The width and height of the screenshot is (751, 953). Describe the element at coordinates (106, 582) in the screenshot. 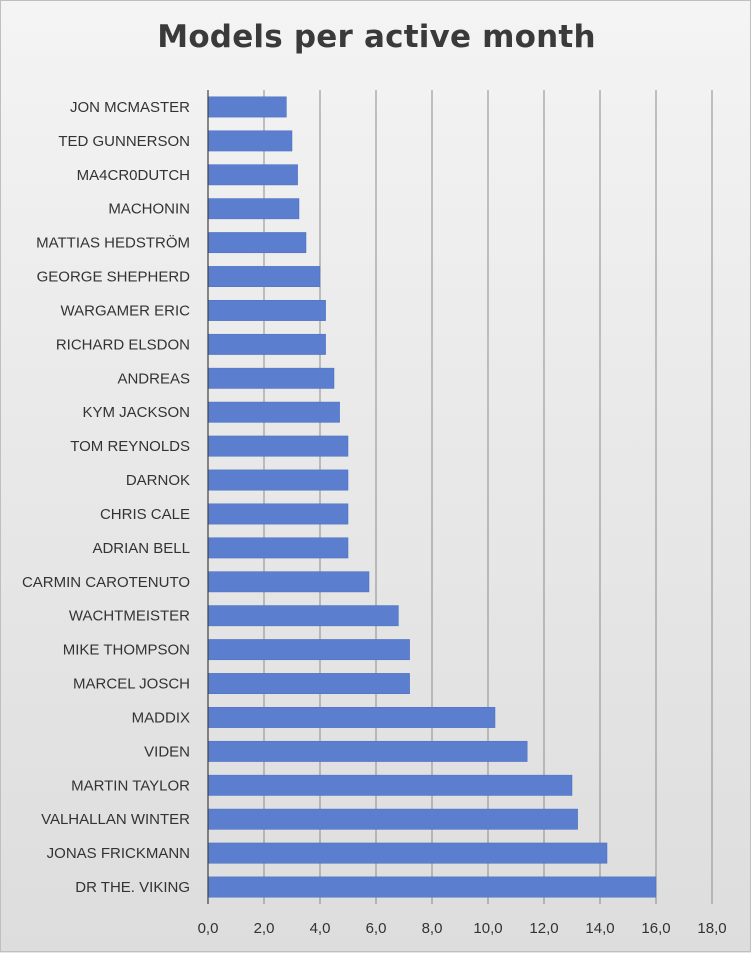

I see `category-label: CARMIN CAROTENUTO` at that location.